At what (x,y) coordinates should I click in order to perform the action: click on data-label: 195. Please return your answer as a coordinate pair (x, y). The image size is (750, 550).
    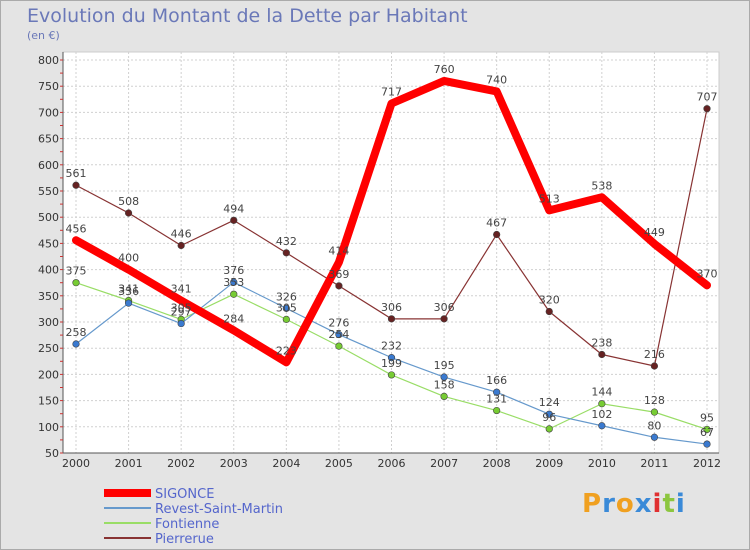
    Looking at the image, I should click on (444, 365).